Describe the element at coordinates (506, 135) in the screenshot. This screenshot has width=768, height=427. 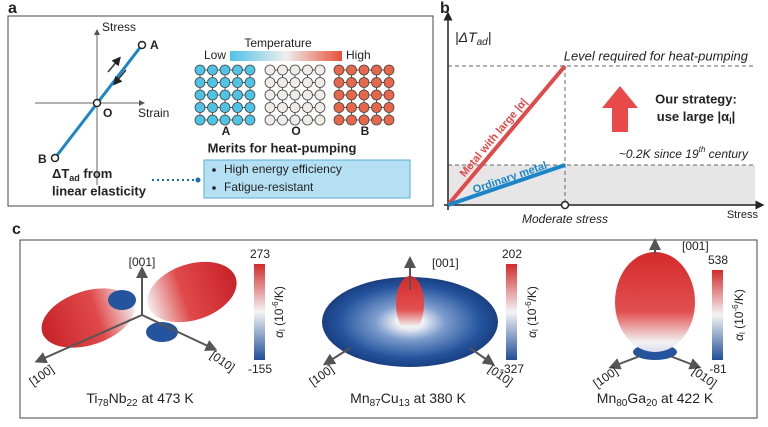
I see `large-line` at that location.